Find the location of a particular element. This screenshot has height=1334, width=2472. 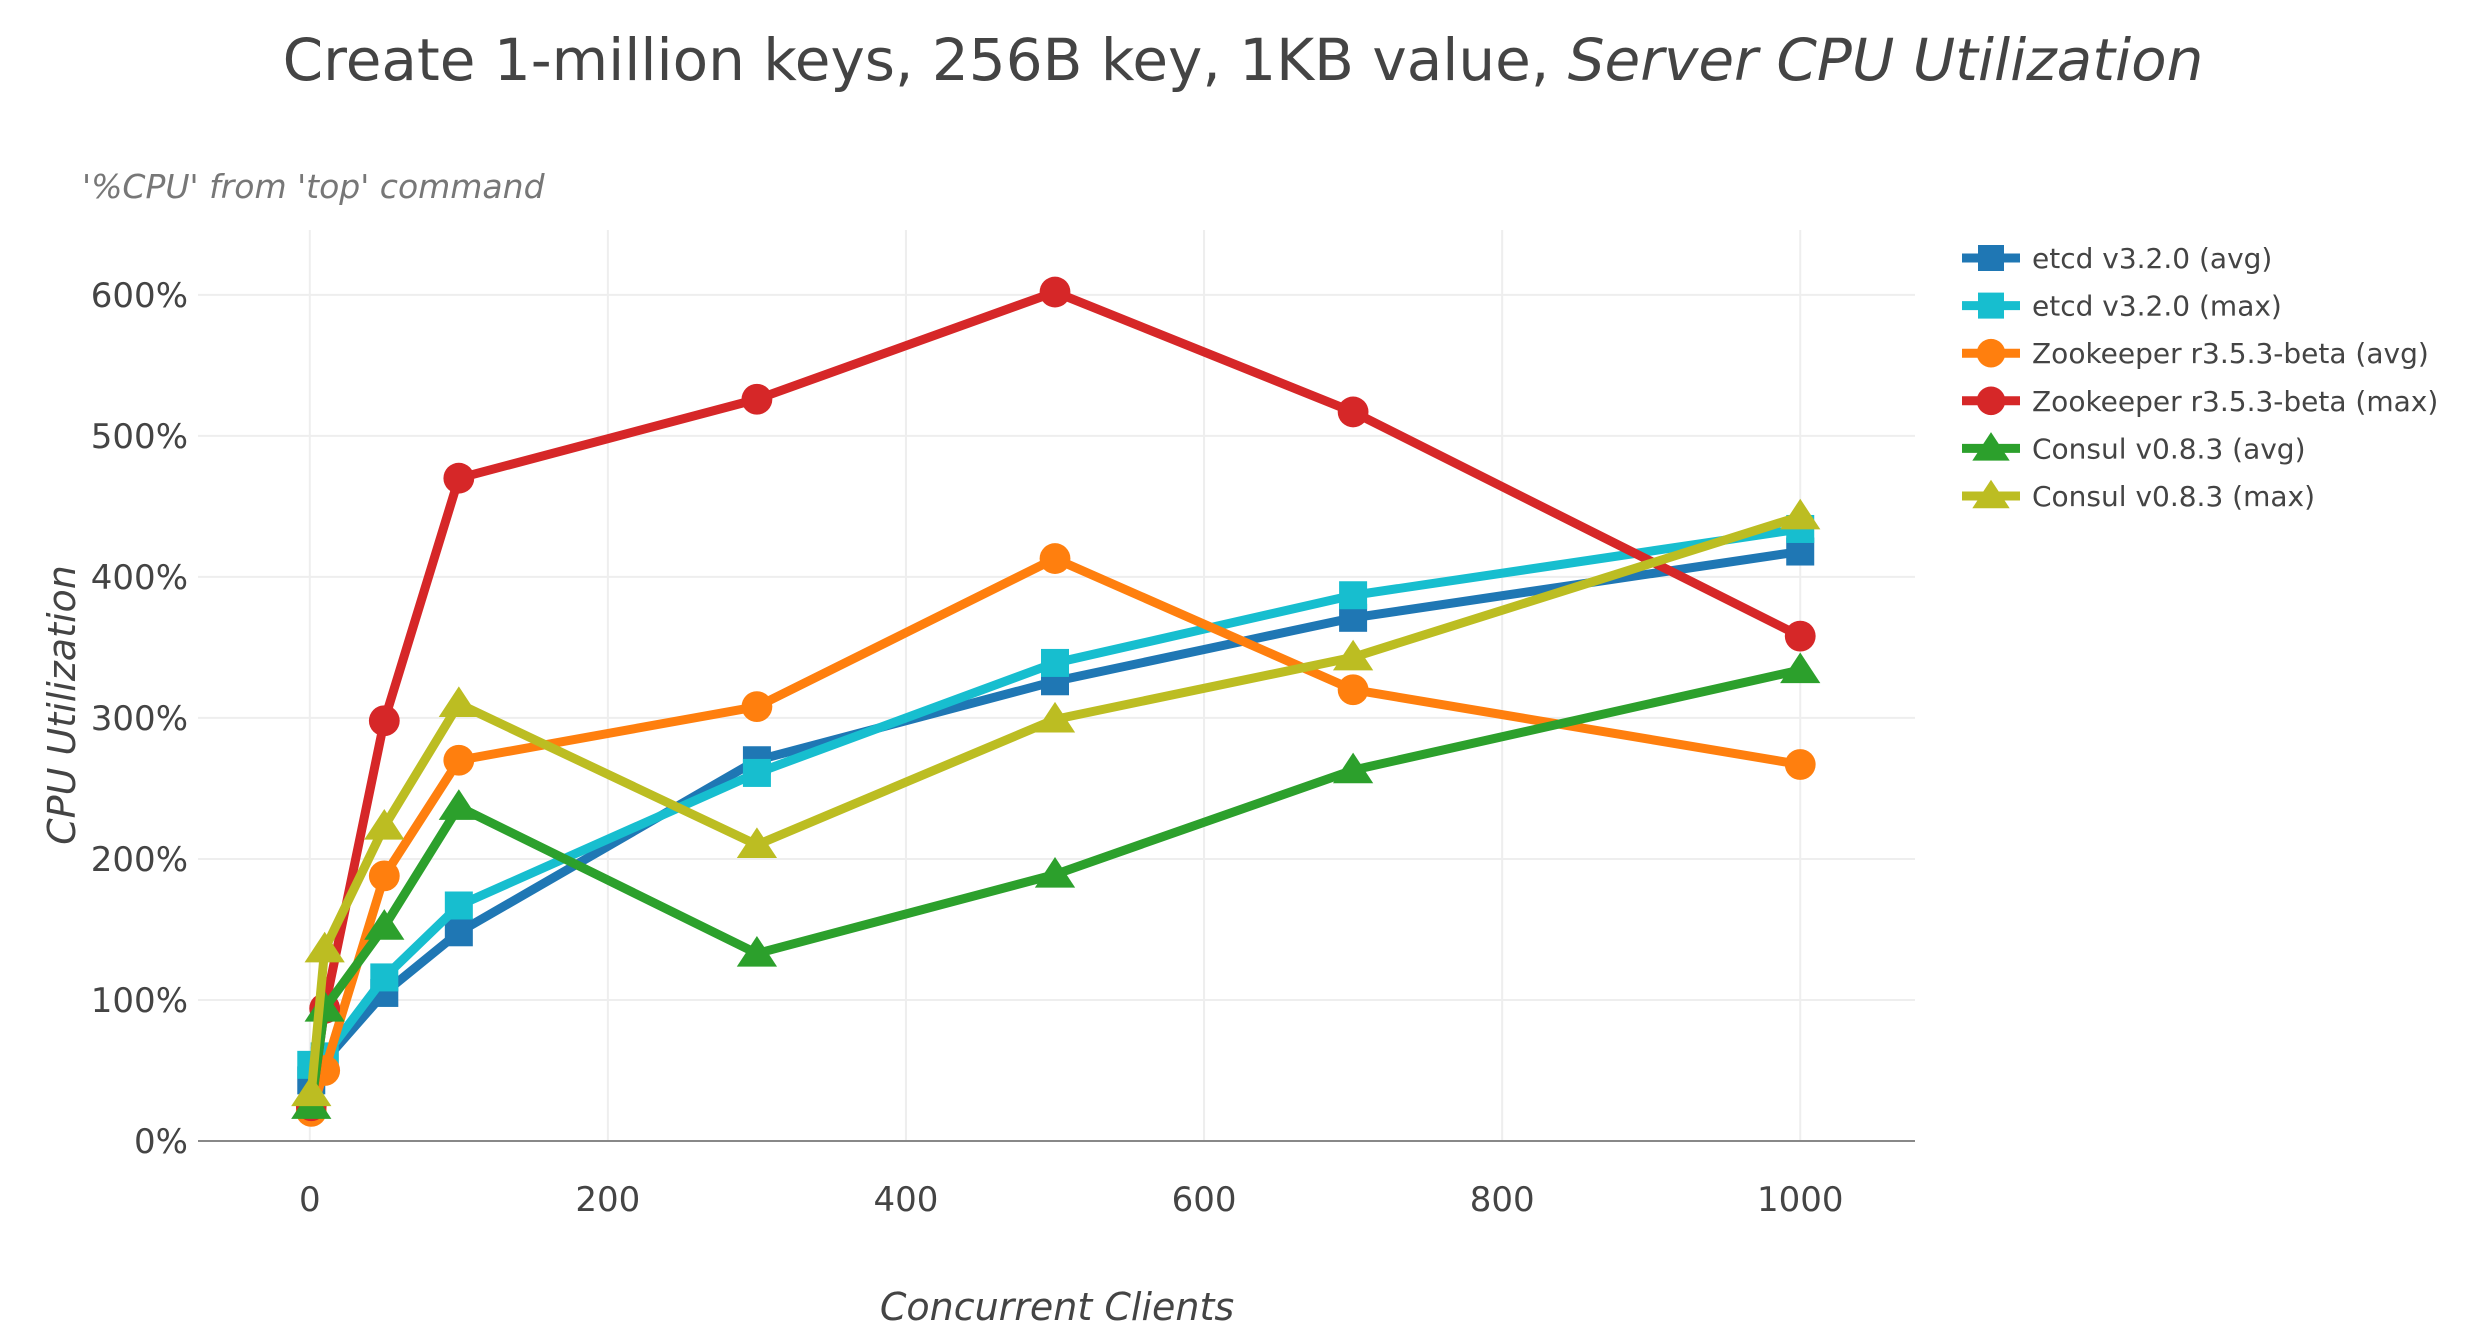

legend-item: Zookeeper r3.5.3-beta (avg) is located at coordinates (2195, 353).